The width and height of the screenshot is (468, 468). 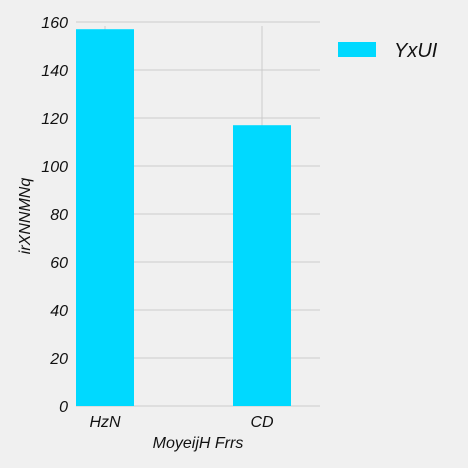 I want to click on legend-swatch, so click(x=357, y=49).